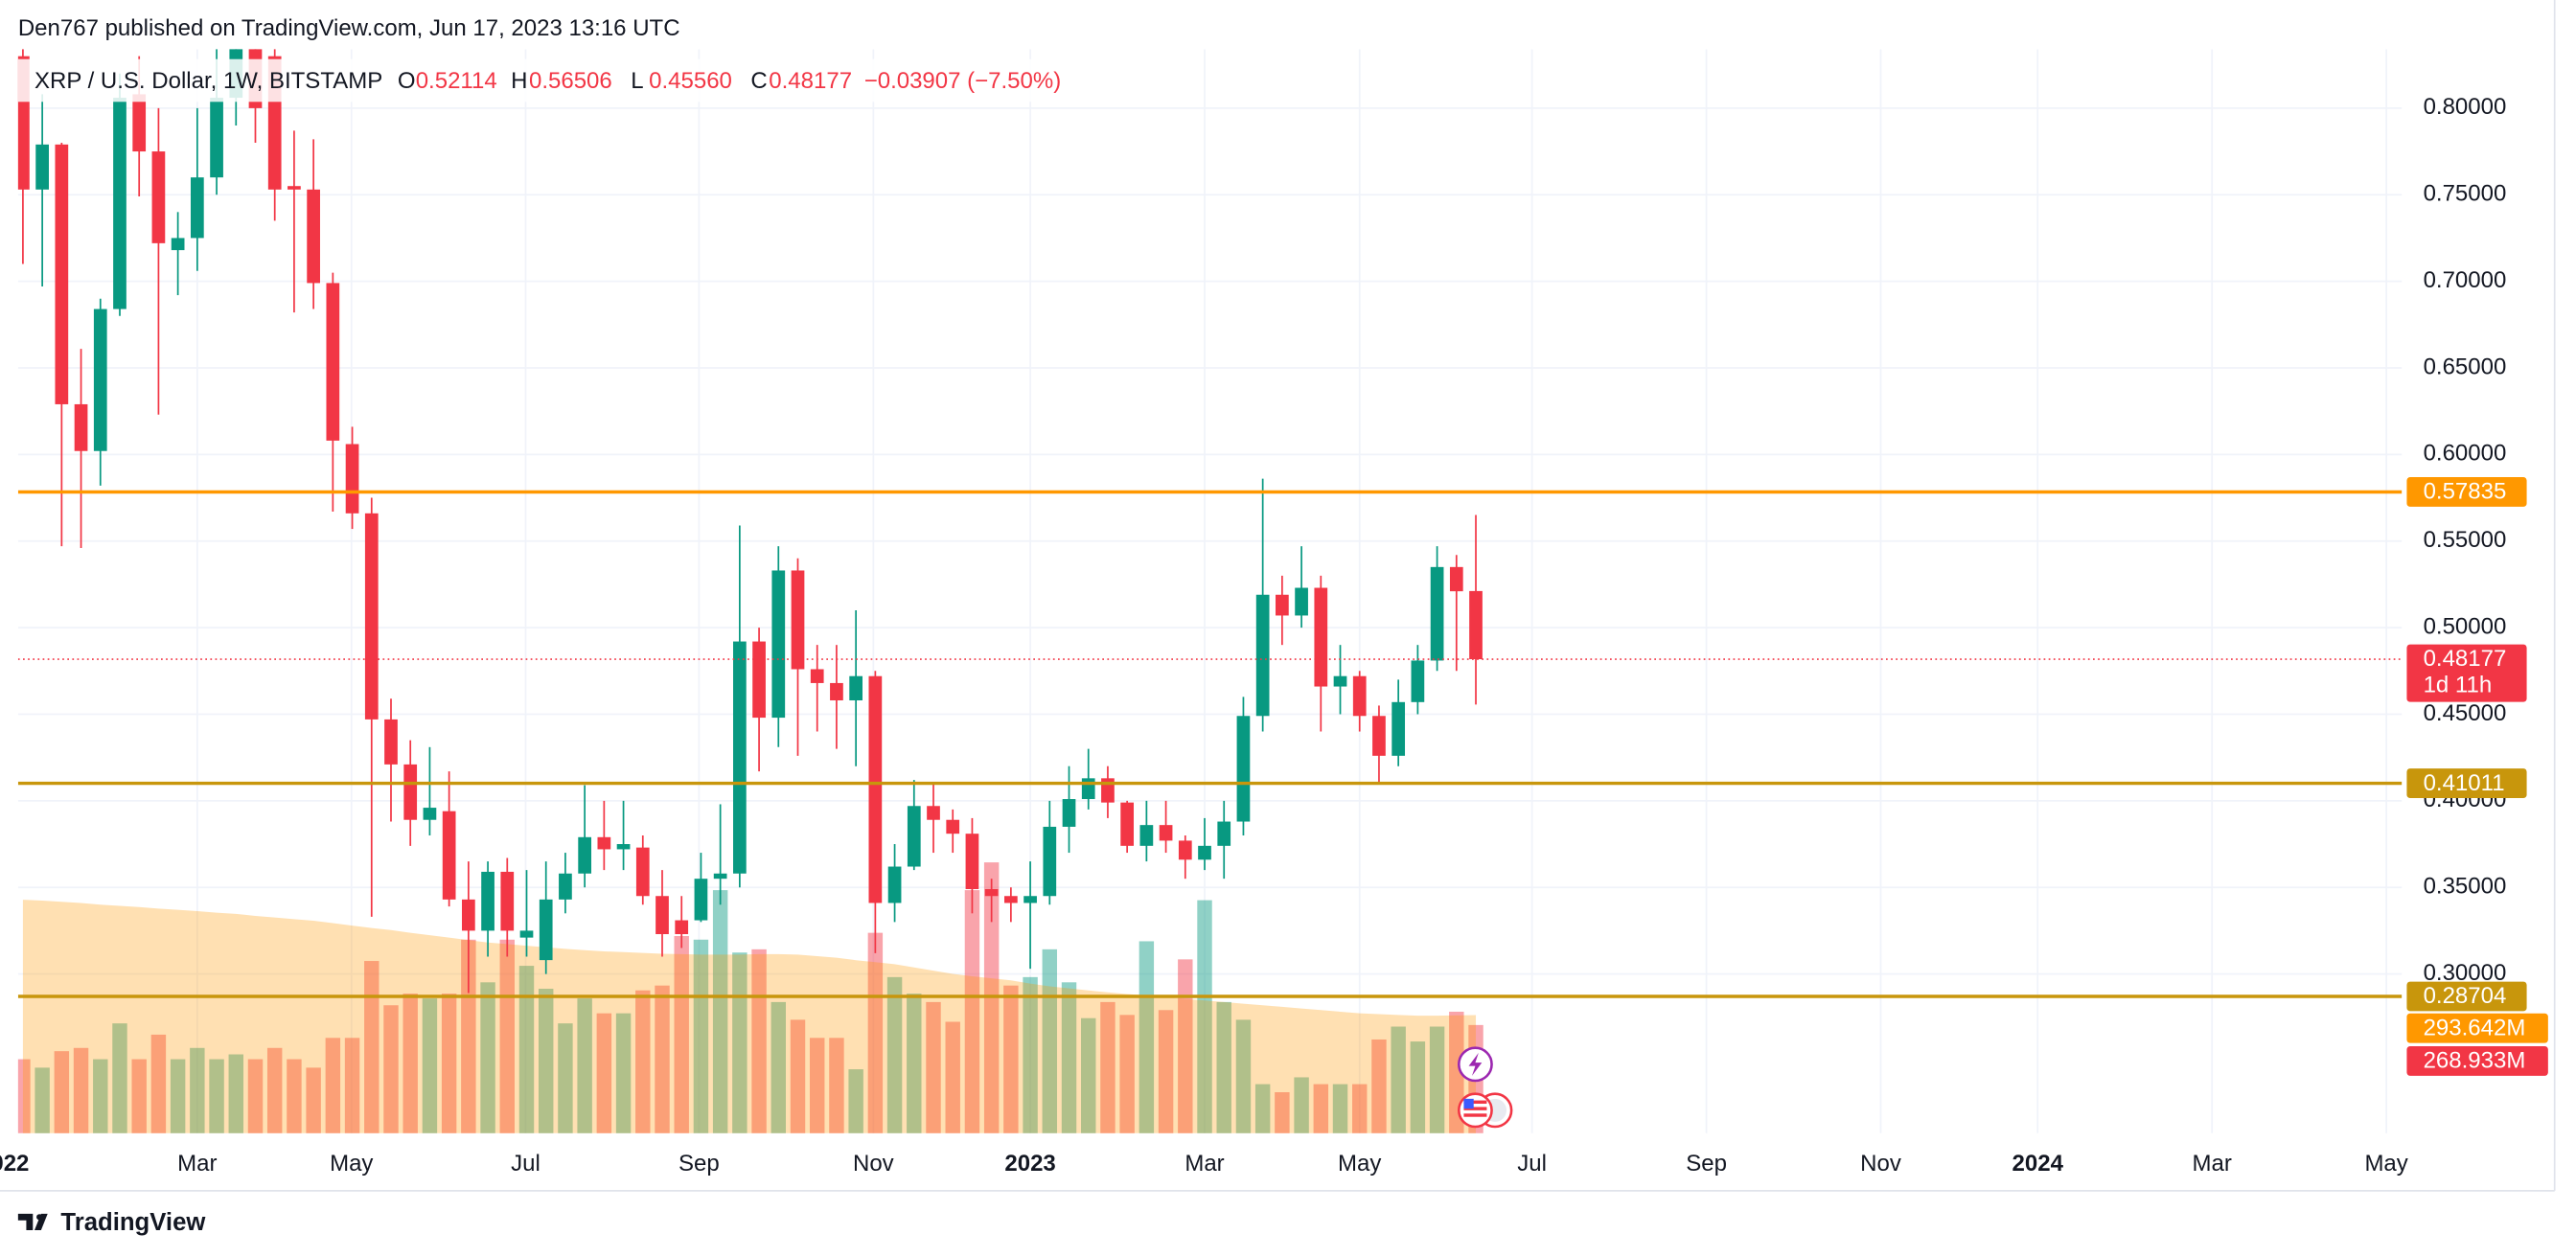 This screenshot has width=2576, height=1257. I want to click on countdown-label: 1d 11h, so click(2458, 685).